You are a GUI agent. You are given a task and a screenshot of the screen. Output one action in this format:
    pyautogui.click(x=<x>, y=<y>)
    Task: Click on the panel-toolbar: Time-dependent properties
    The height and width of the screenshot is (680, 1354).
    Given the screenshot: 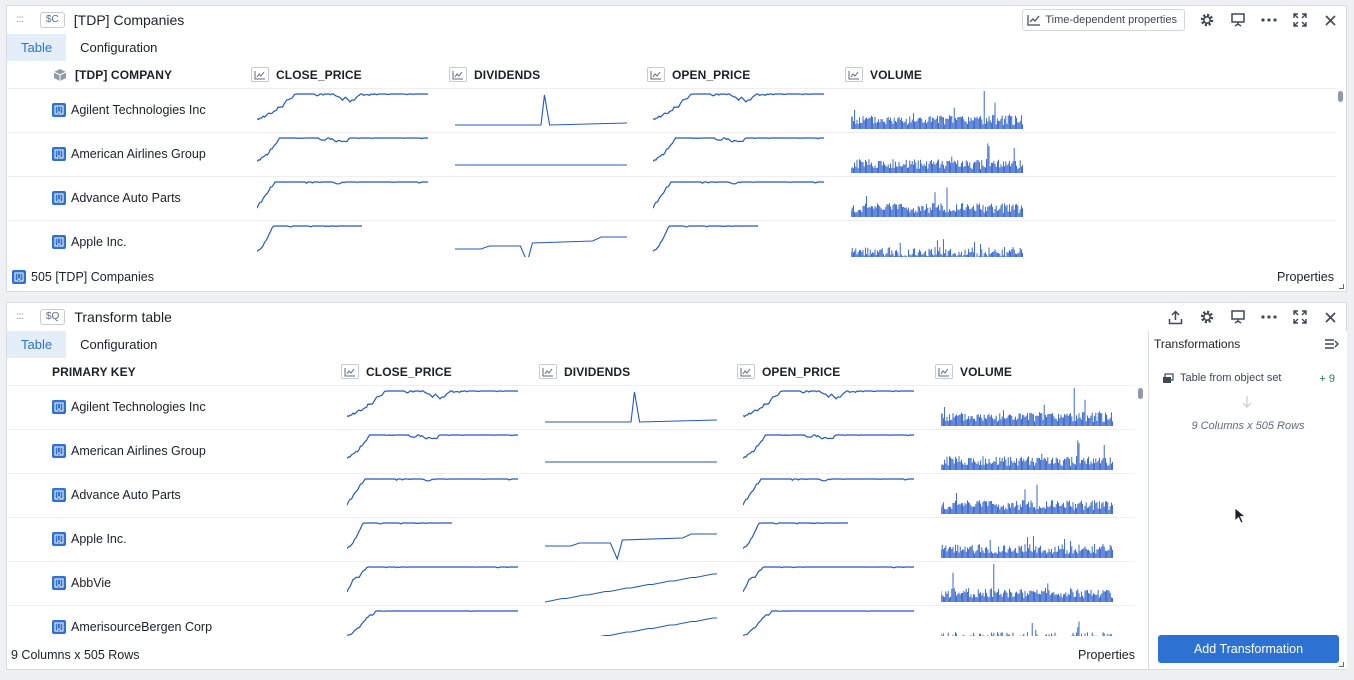 What is the action you would take?
    pyautogui.click(x=1184, y=20)
    